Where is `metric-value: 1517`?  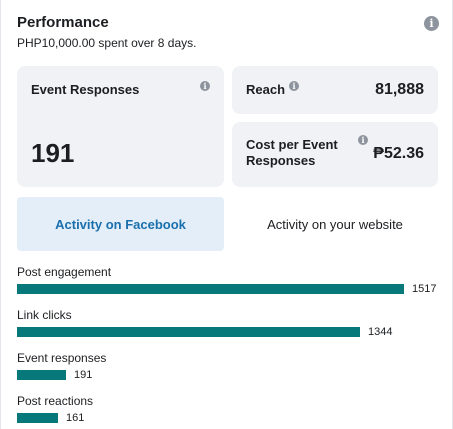 metric-value: 1517 is located at coordinates (424, 289).